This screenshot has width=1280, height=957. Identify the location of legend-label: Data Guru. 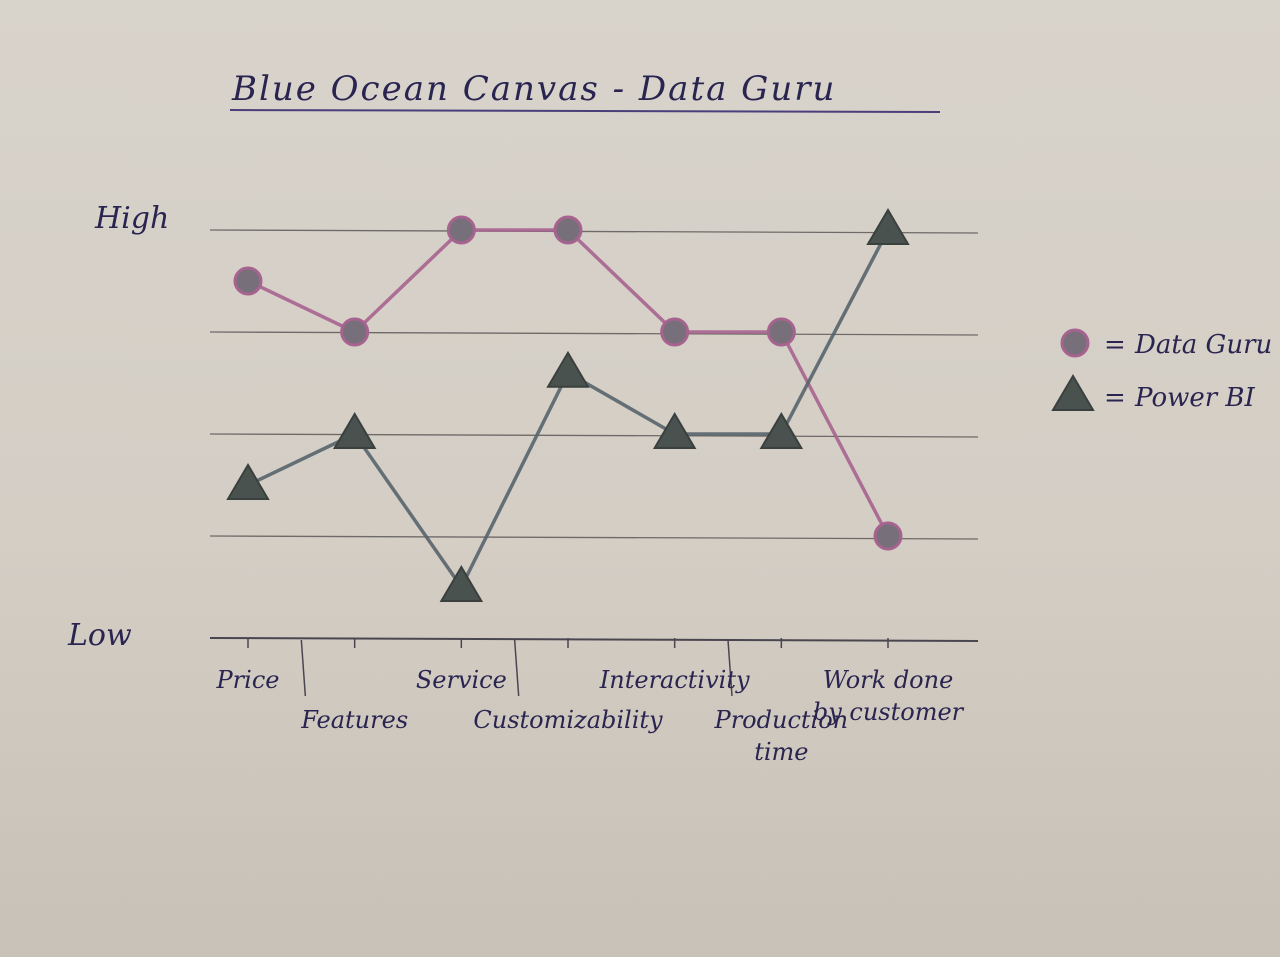
(1203, 345).